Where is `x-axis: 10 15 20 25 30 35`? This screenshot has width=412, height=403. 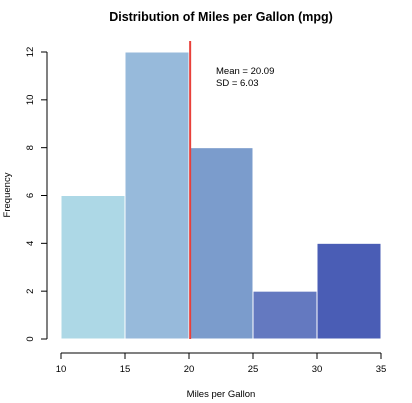
x-axis: 10 15 20 25 30 35 is located at coordinates (221, 363).